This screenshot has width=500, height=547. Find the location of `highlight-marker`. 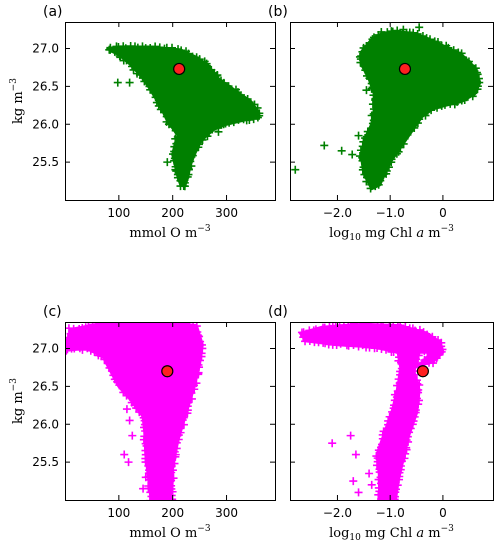

highlight-marker is located at coordinates (405, 69).